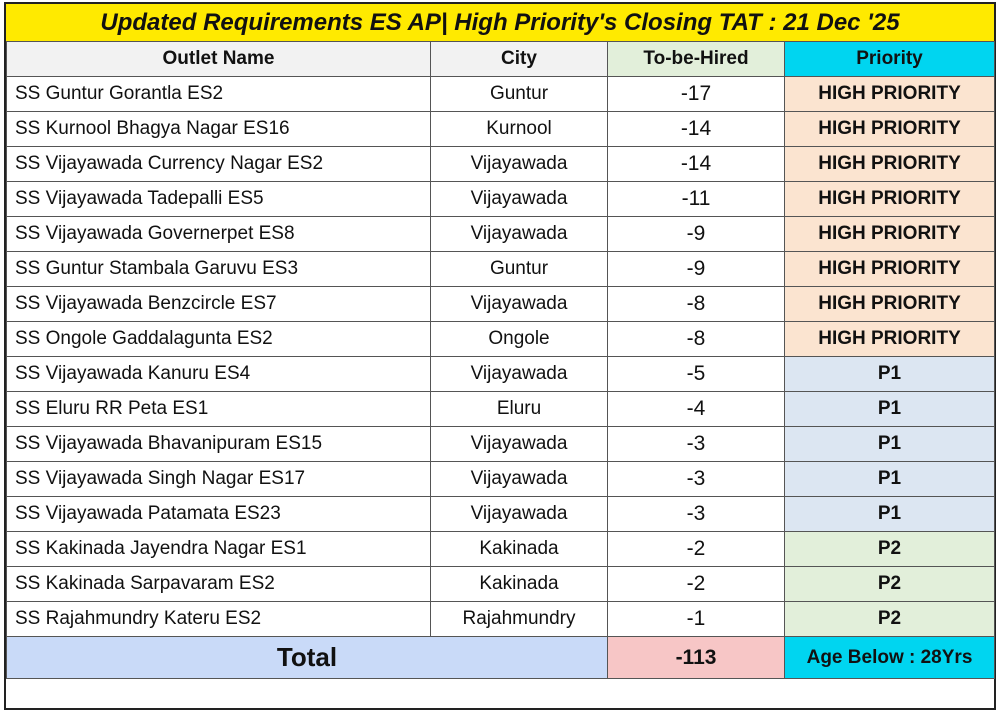  I want to click on header-city: City, so click(519, 59).